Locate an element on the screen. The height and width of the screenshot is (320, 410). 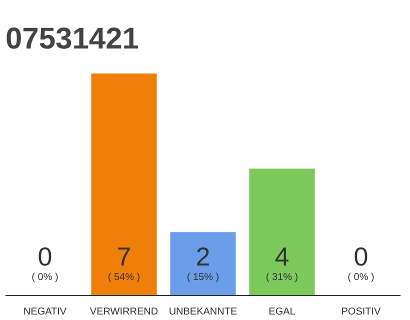
x-tick-label: NEGATIV is located at coordinates (45, 312).